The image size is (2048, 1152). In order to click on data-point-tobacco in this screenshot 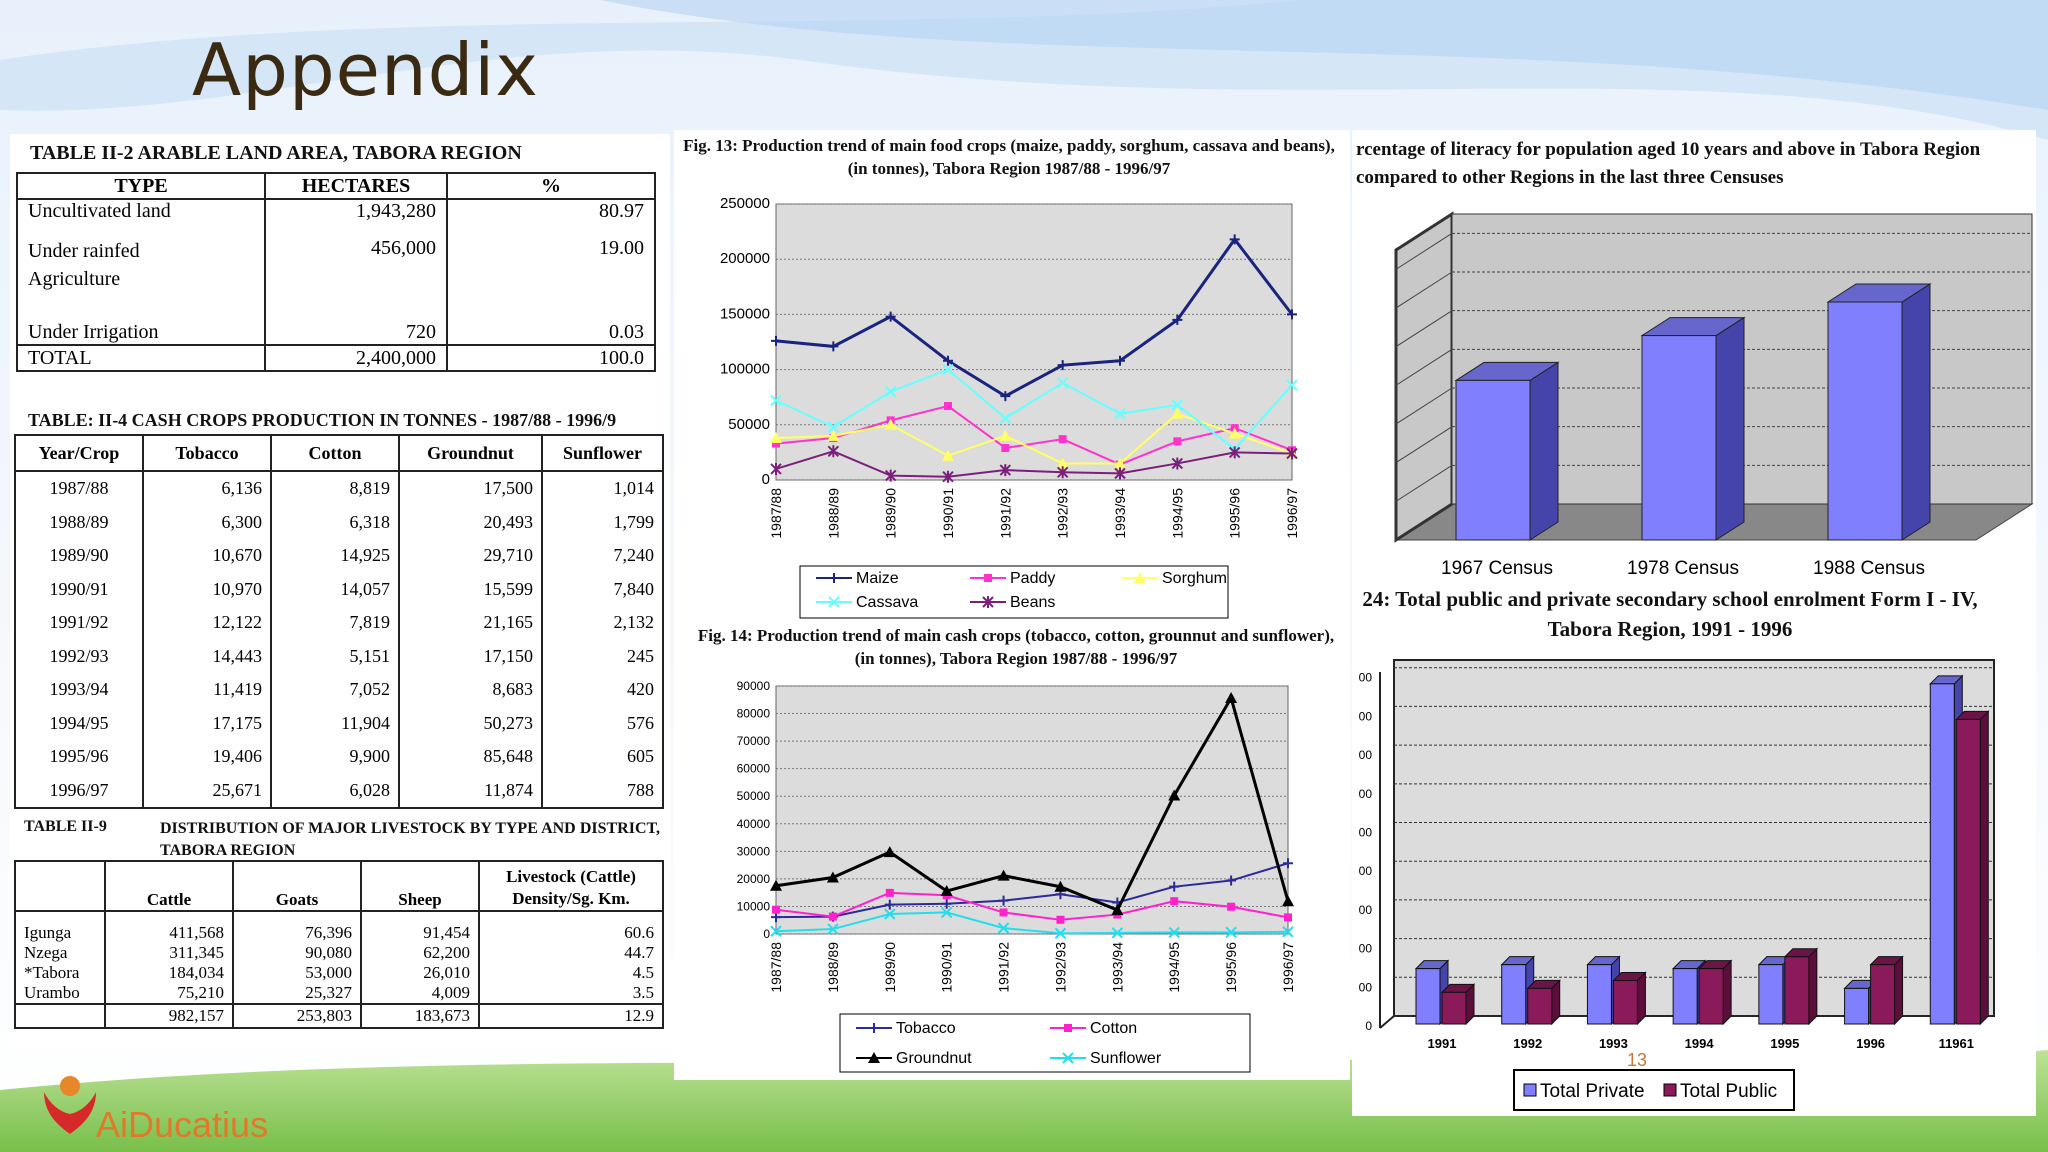, I will do `click(1288, 863)`.